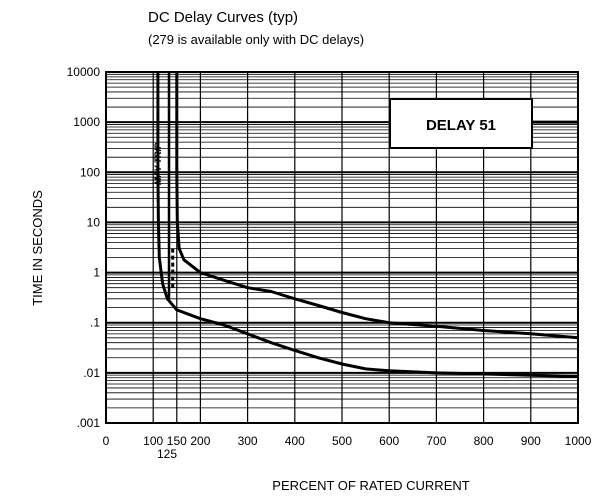 The image size is (598, 498). What do you see at coordinates (436, 441) in the screenshot?
I see `x-tick-label: 700` at bounding box center [436, 441].